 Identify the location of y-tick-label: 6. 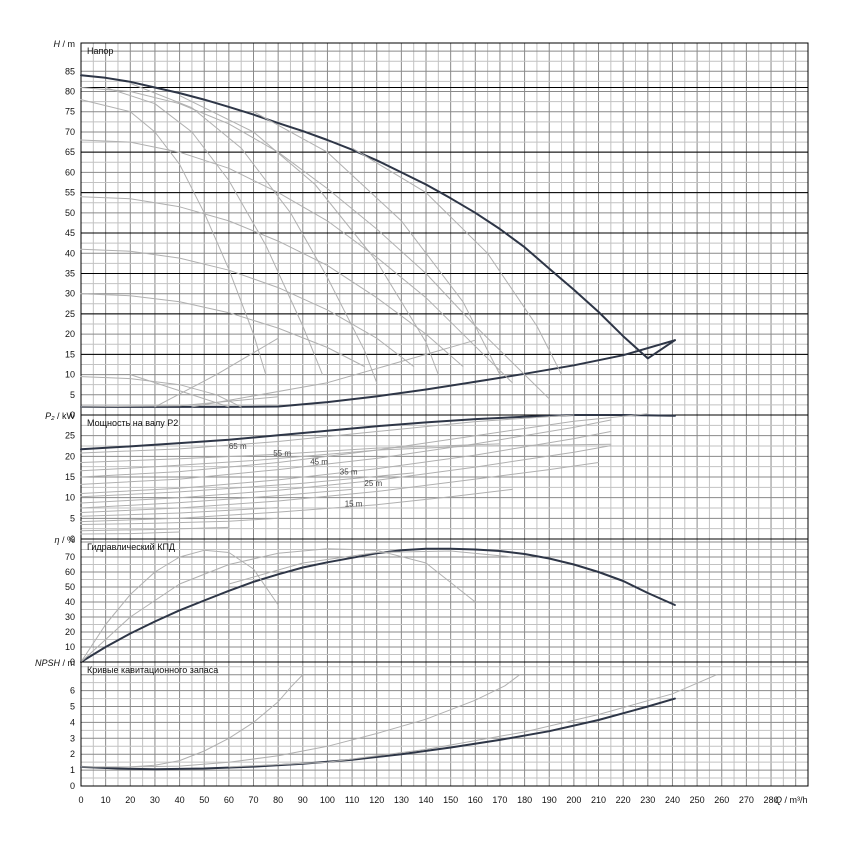
(72, 691).